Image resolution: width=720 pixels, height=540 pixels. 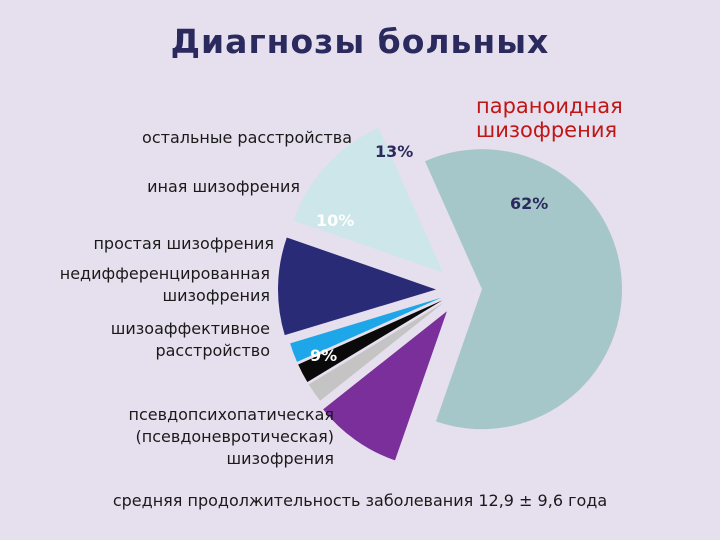 What do you see at coordinates (357, 286) in the screenshot?
I see `slice-other-schizophrenia` at bounding box center [357, 286].